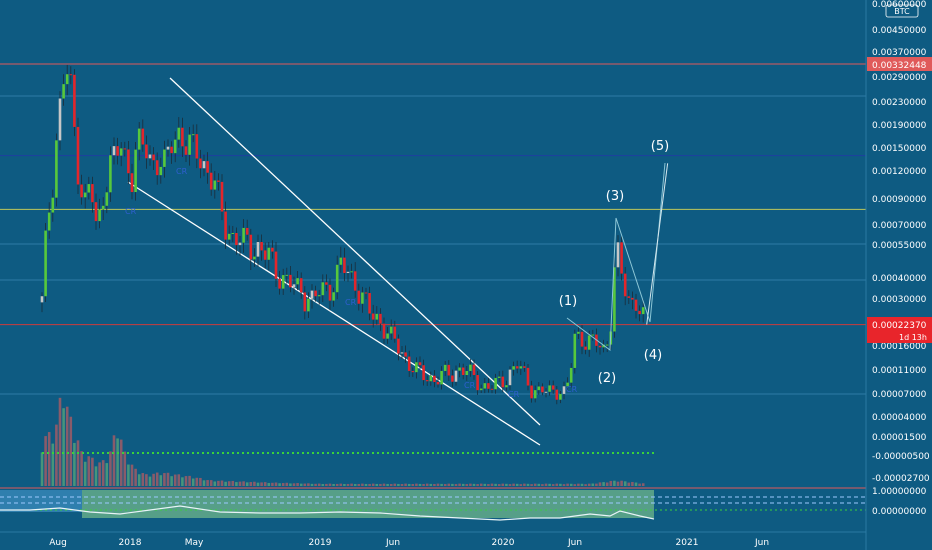  What do you see at coordinates (899, 512) in the screenshot?
I see `oscillator-tick-label: 0.00000000` at bounding box center [899, 512].